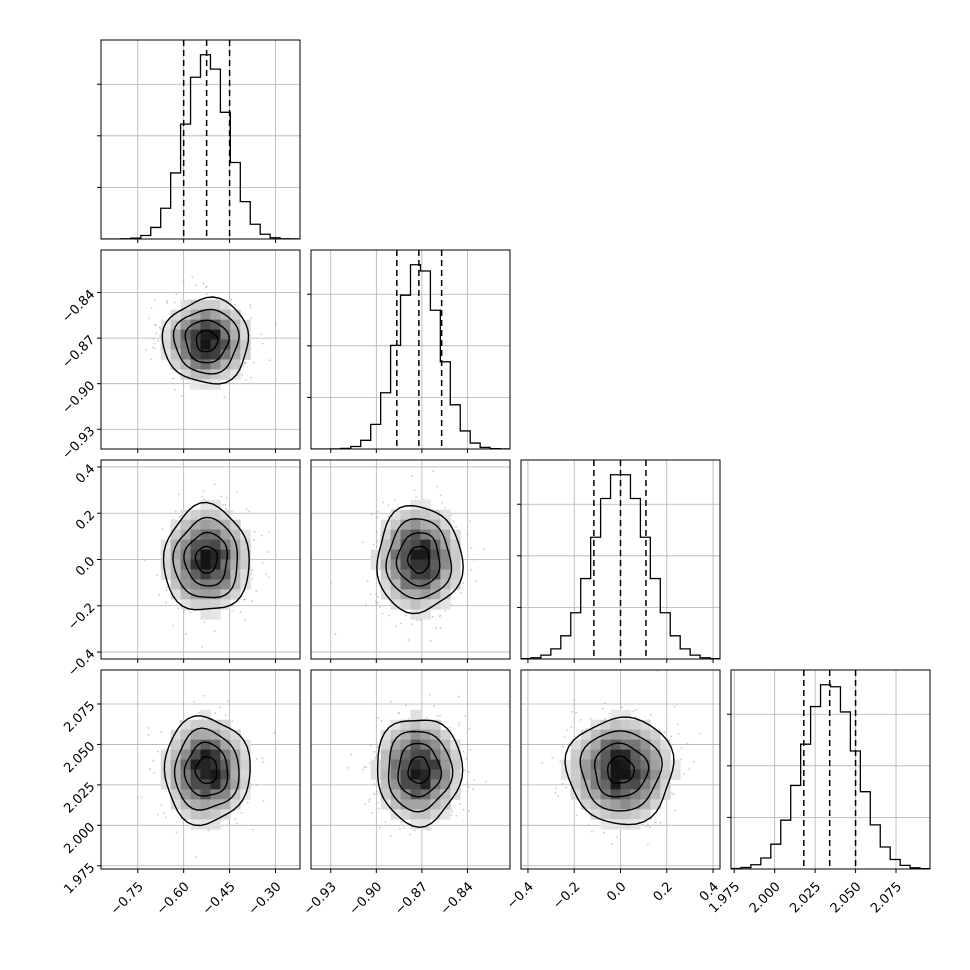  I want to click on xtick-label-2-3: 0.2, so click(663, 891).